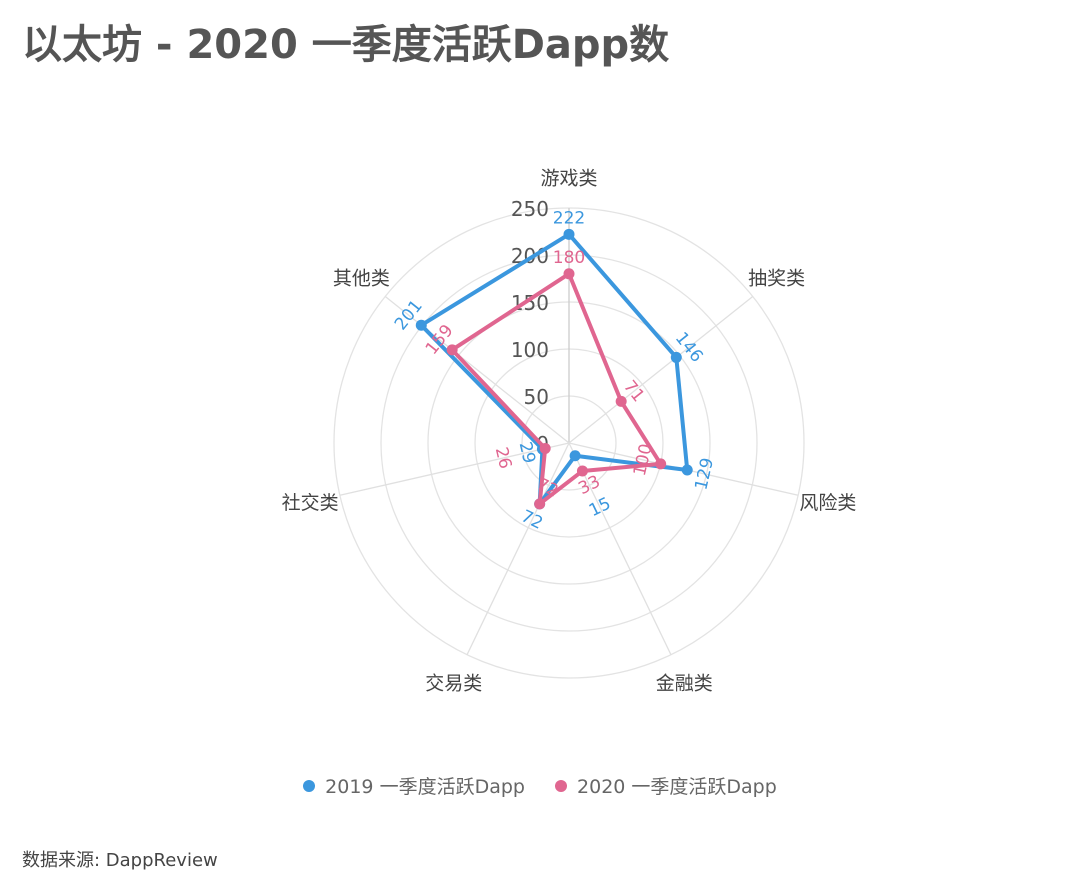 The image size is (1080, 886). What do you see at coordinates (776, 278) in the screenshot?
I see `axis-label: 抽奖类` at bounding box center [776, 278].